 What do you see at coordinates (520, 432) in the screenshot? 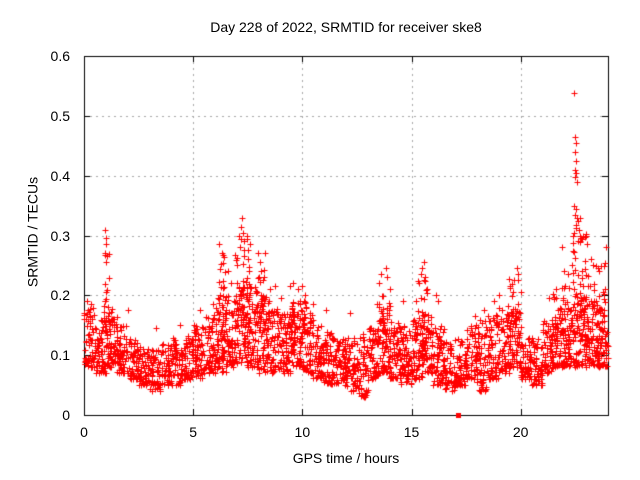
I see `x-tick-label: 20` at bounding box center [520, 432].